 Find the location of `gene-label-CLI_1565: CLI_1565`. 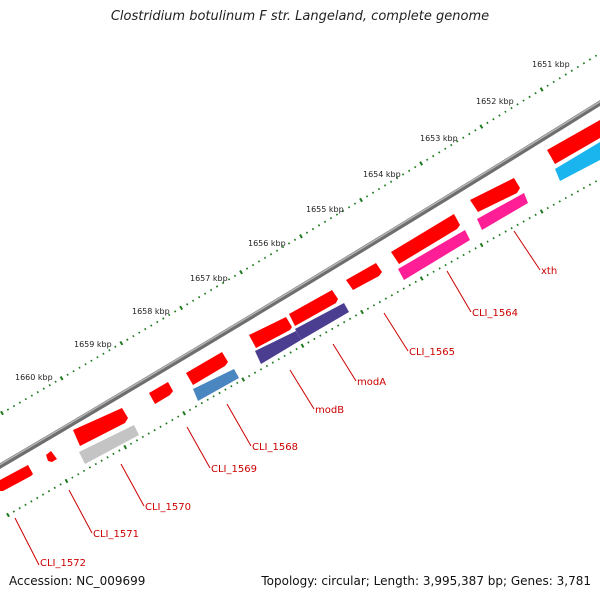

gene-label-CLI_1565: CLI_1565 is located at coordinates (432, 352).